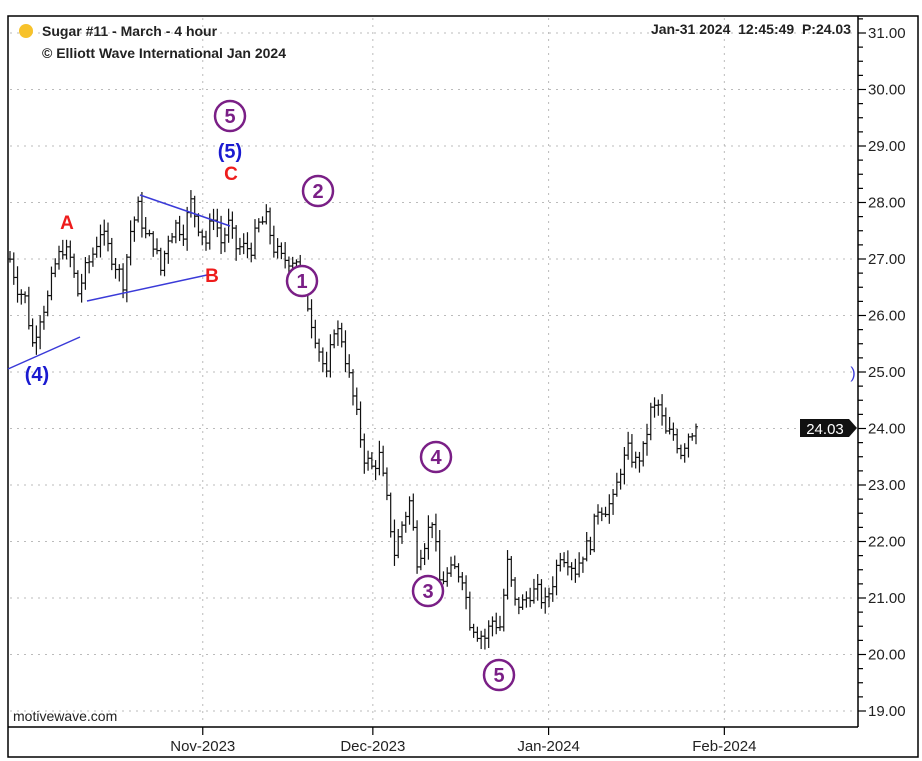 Image resolution: width=922 pixels, height=761 pixels. I want to click on svg-text: 2, so click(317, 192).